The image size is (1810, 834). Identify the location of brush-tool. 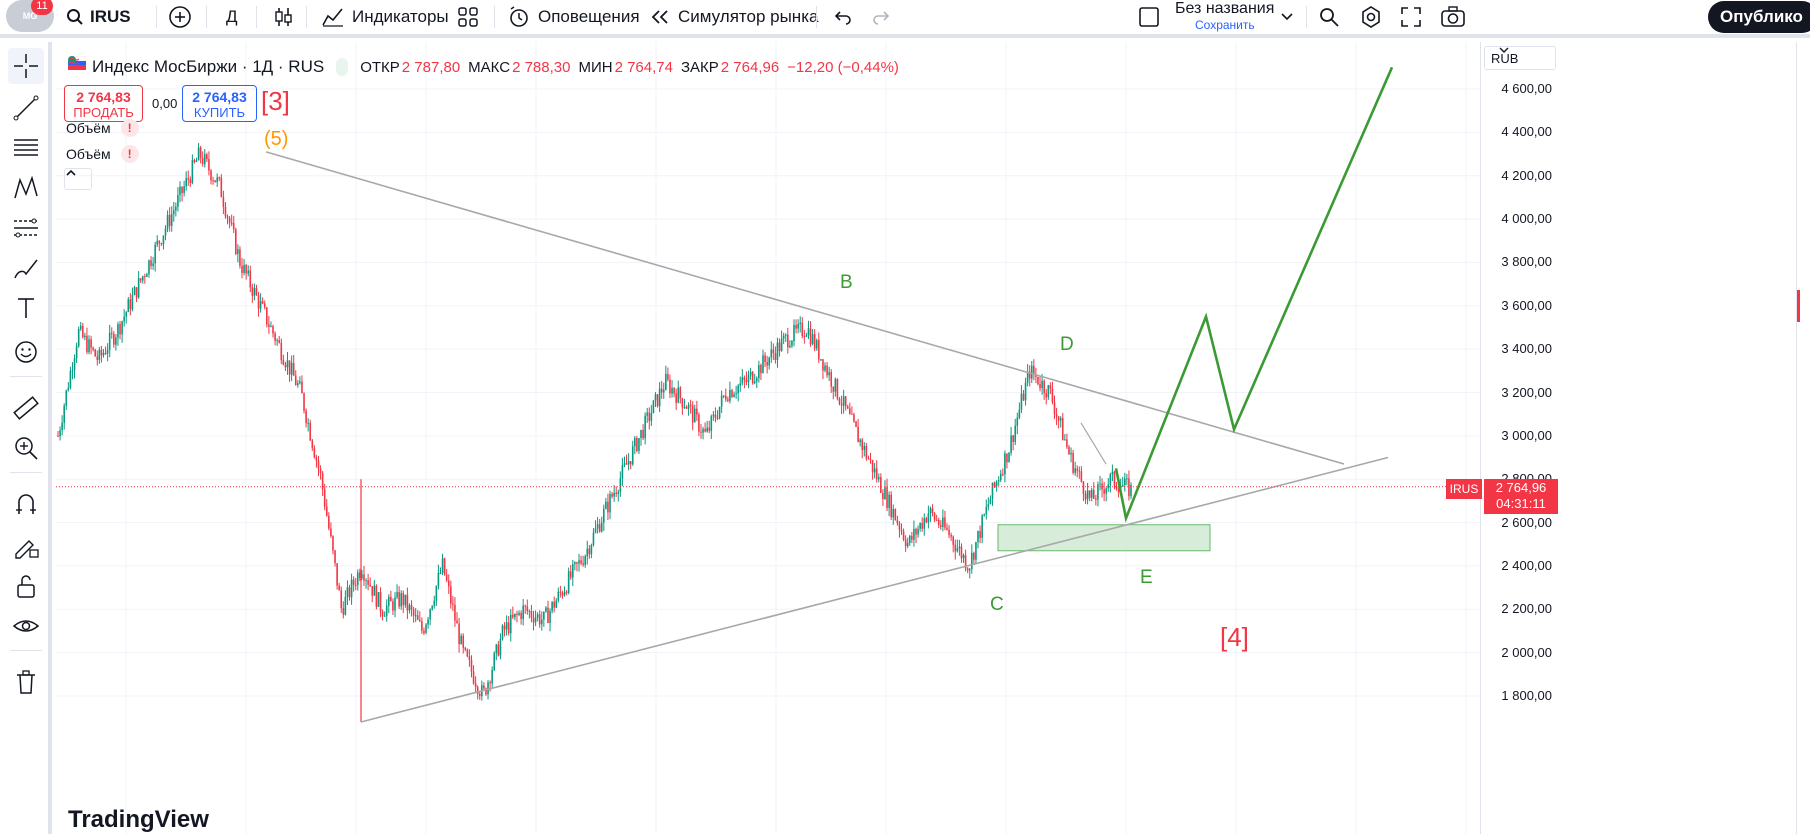
(26, 268).